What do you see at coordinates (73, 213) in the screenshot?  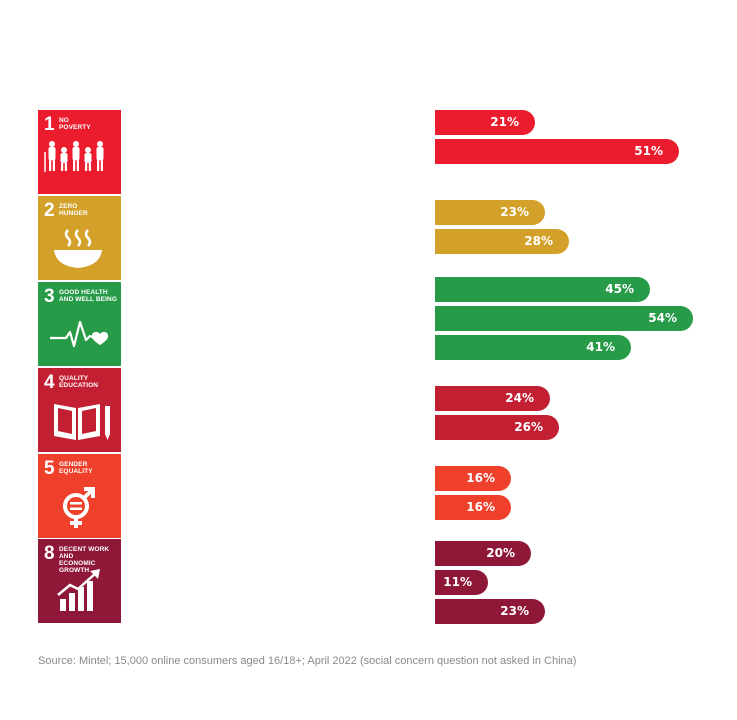 I see `sdg-label-line2: HUNGER` at bounding box center [73, 213].